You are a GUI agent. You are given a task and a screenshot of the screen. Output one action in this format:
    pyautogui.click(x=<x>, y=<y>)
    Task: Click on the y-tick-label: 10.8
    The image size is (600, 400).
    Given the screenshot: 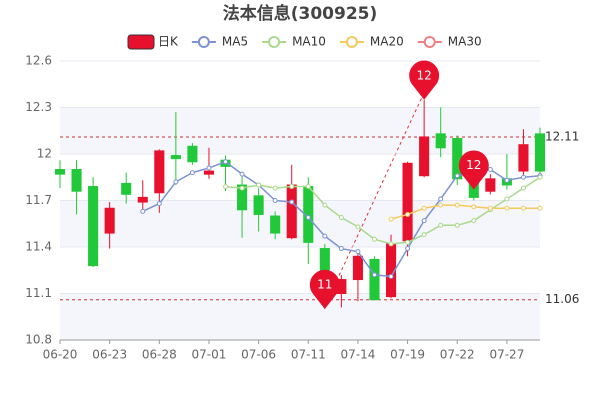 What is the action you would take?
    pyautogui.click(x=38, y=340)
    